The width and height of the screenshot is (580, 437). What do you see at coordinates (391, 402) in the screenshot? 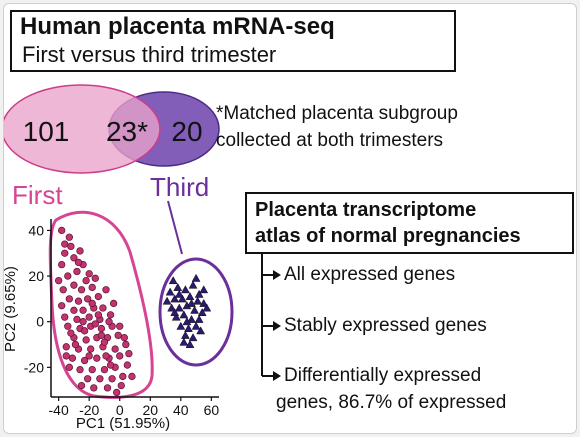
I see `list-item-differentially-expressed-line-2: genes, 86.7% of expressed` at bounding box center [391, 402].